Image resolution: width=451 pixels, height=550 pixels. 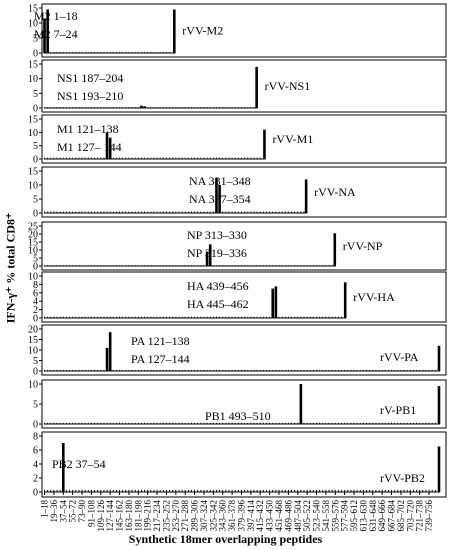 I want to click on panel-label-rVV-NA: rVV-NA, so click(x=335, y=192).